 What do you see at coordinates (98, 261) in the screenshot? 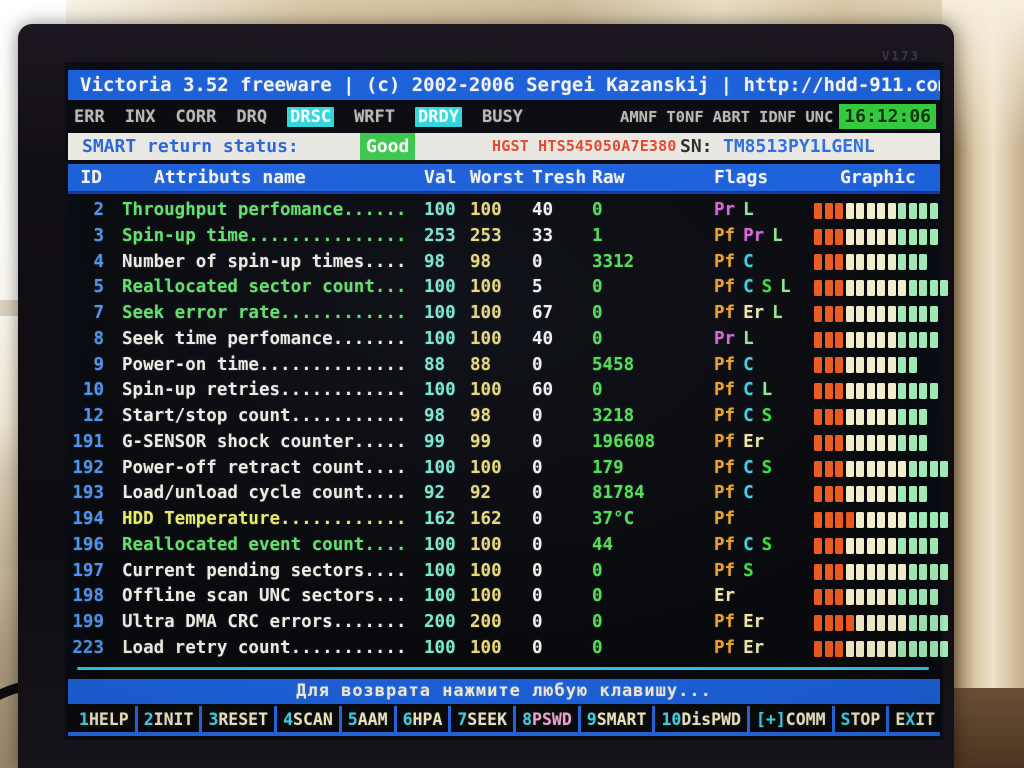
I see `cell-attribute-id: 4` at bounding box center [98, 261].